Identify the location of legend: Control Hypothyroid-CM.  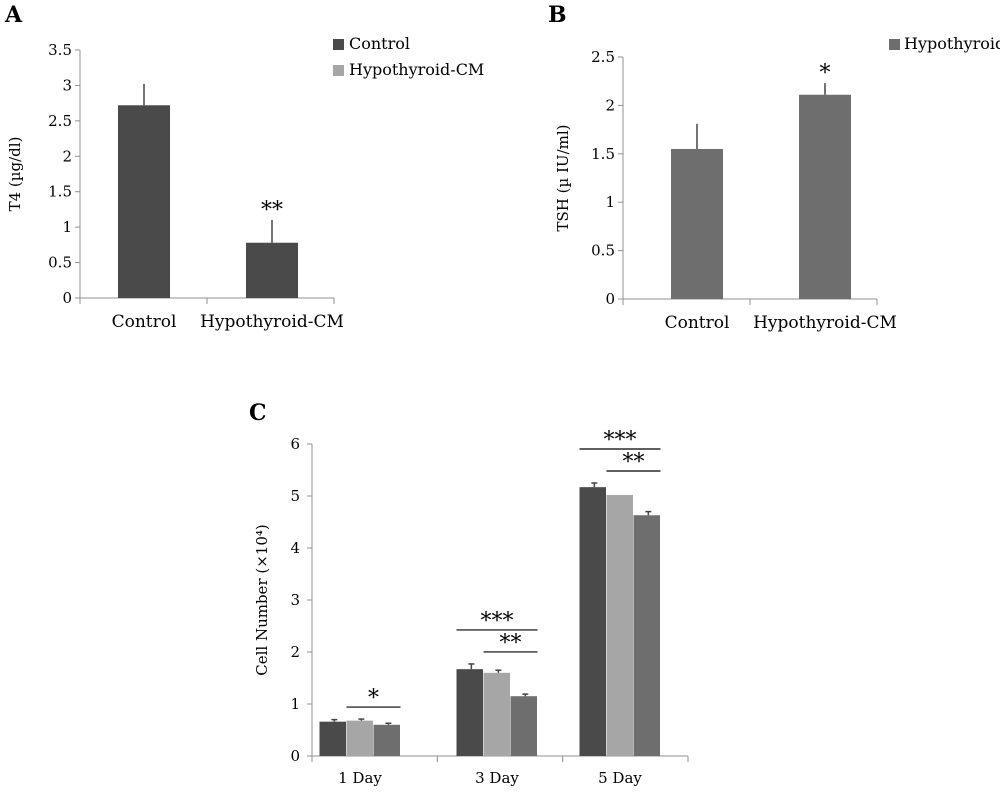
(408, 56).